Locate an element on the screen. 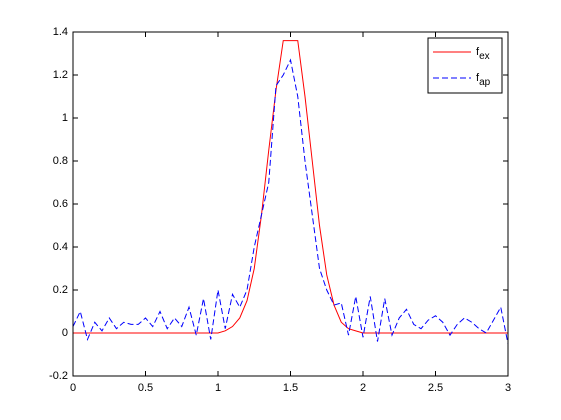  legend-label: fap is located at coordinates (483, 80).